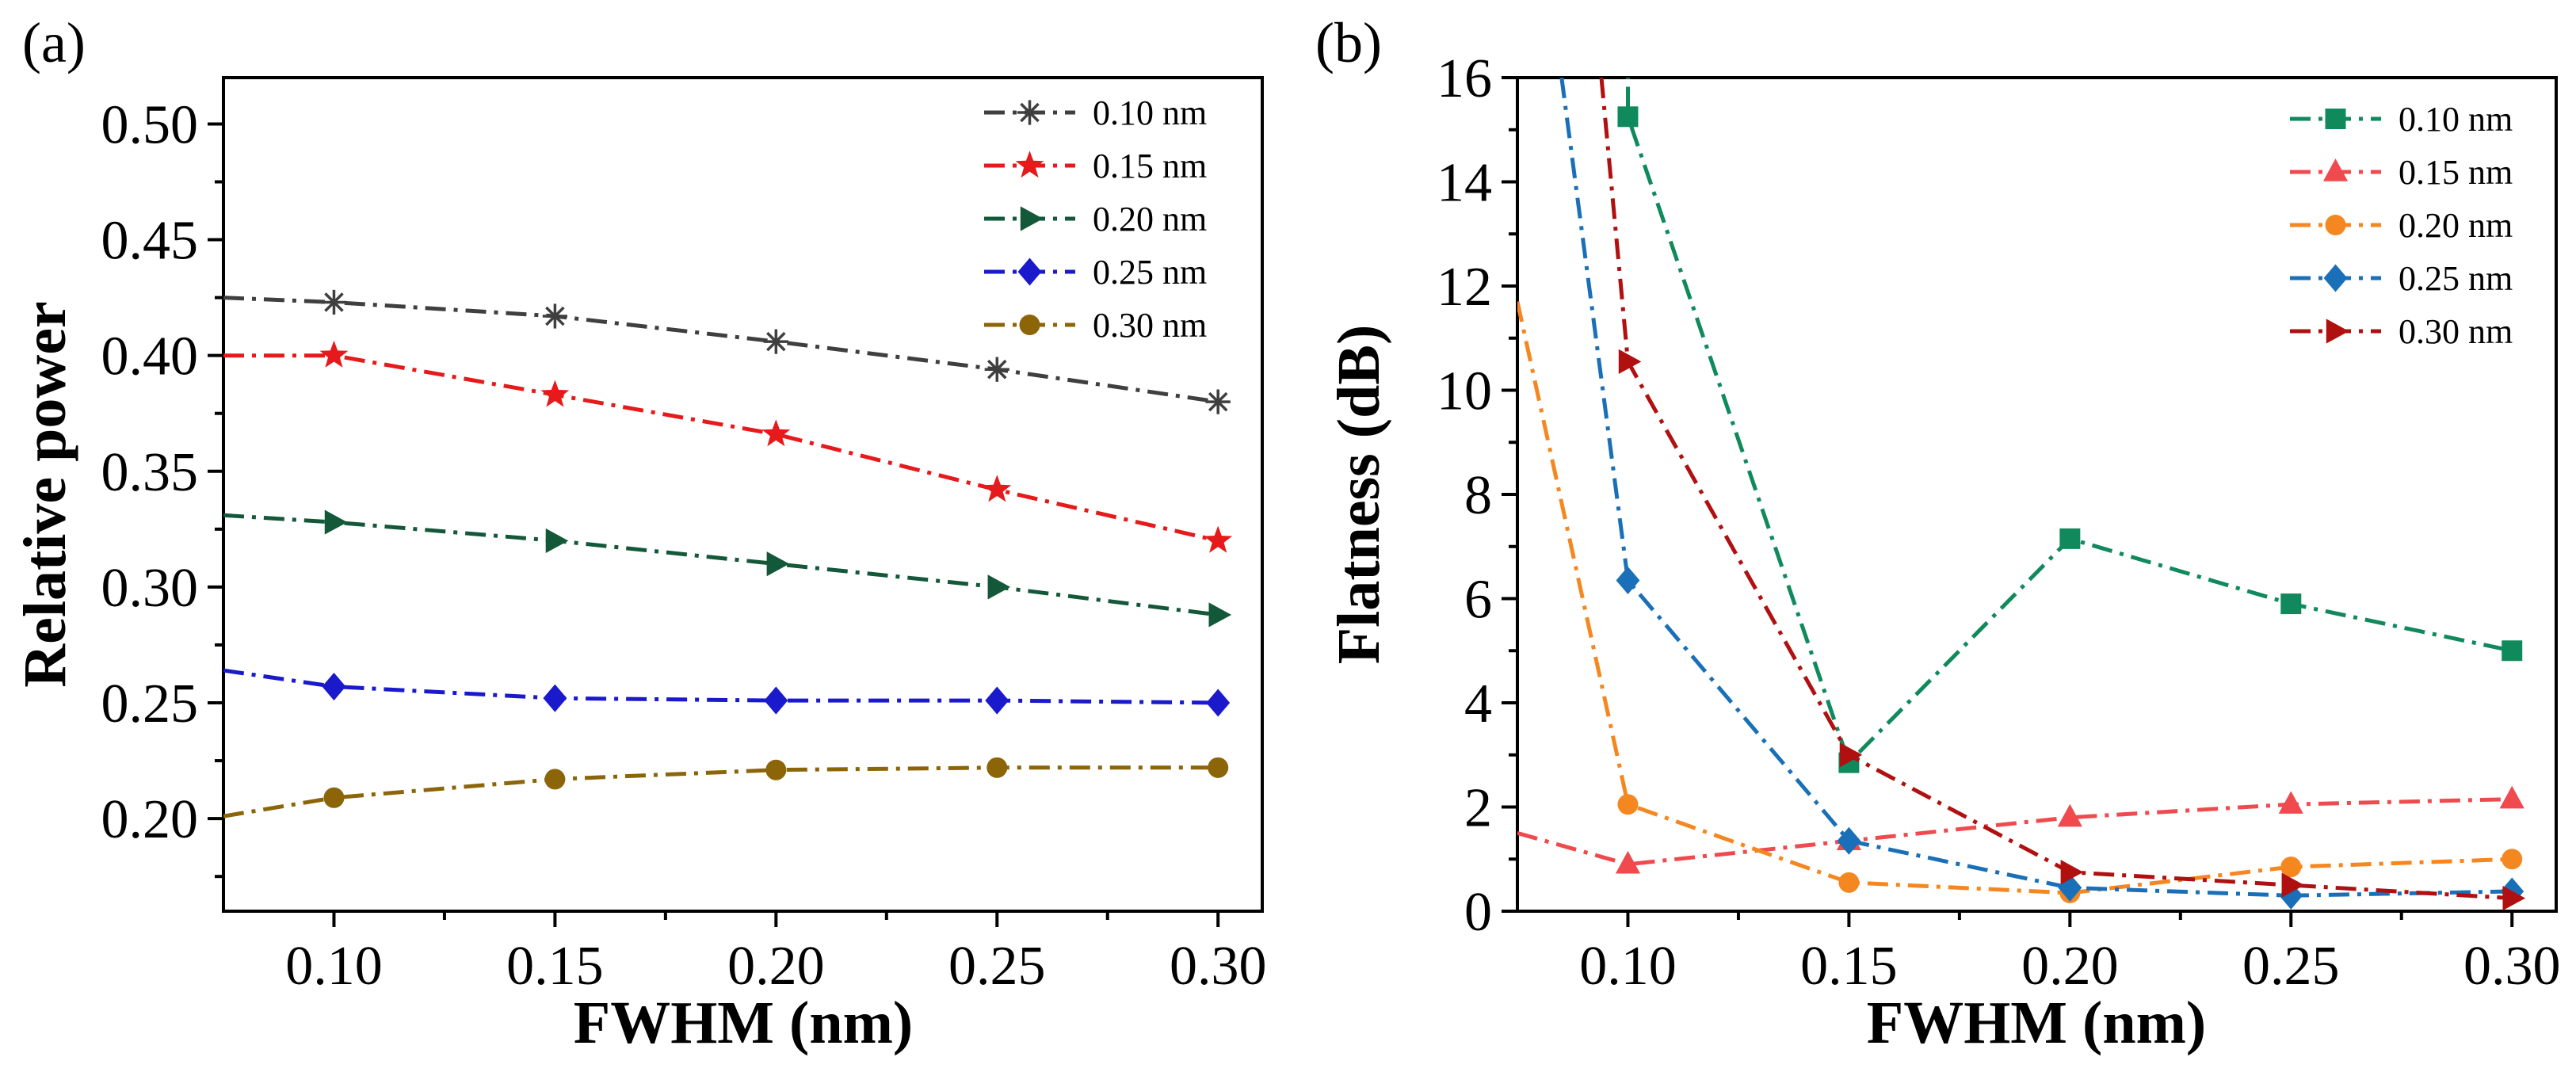 Image resolution: width=2576 pixels, height=1076 pixels. I want to click on y-tick-label: 6, so click(1478, 600).